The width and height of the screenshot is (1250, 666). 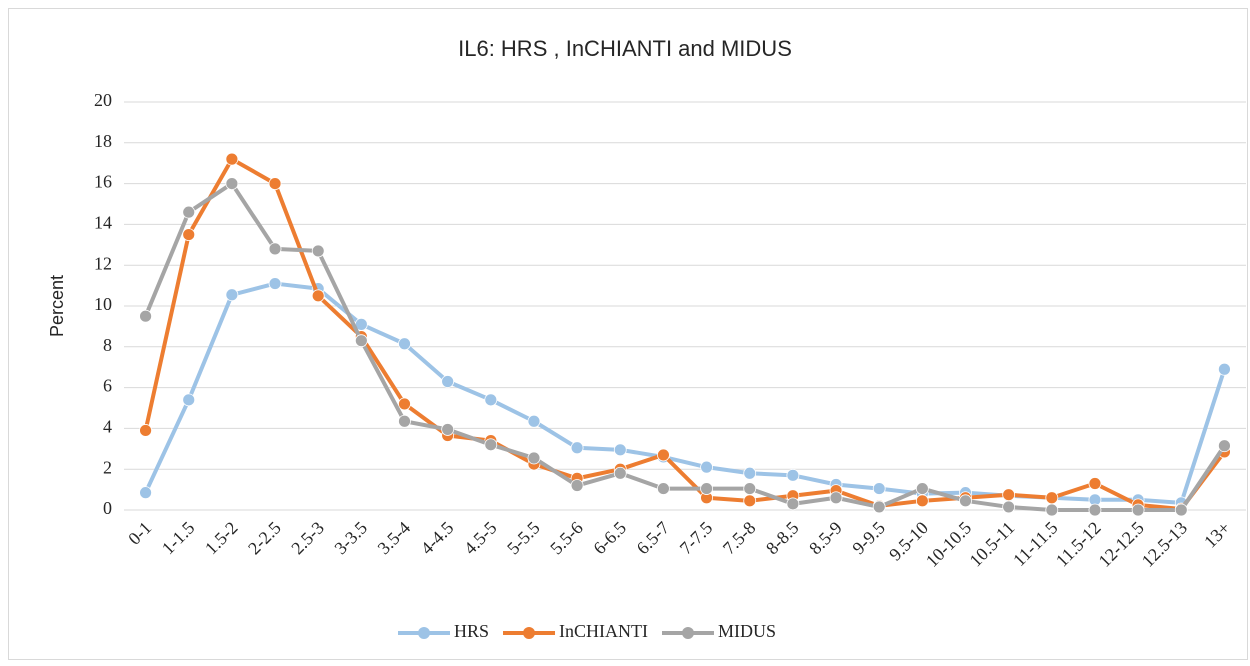 What do you see at coordinates (103, 141) in the screenshot?
I see `y-tick-label: 18` at bounding box center [103, 141].